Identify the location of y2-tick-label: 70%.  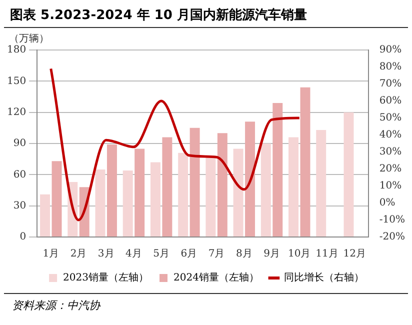
(390, 84).